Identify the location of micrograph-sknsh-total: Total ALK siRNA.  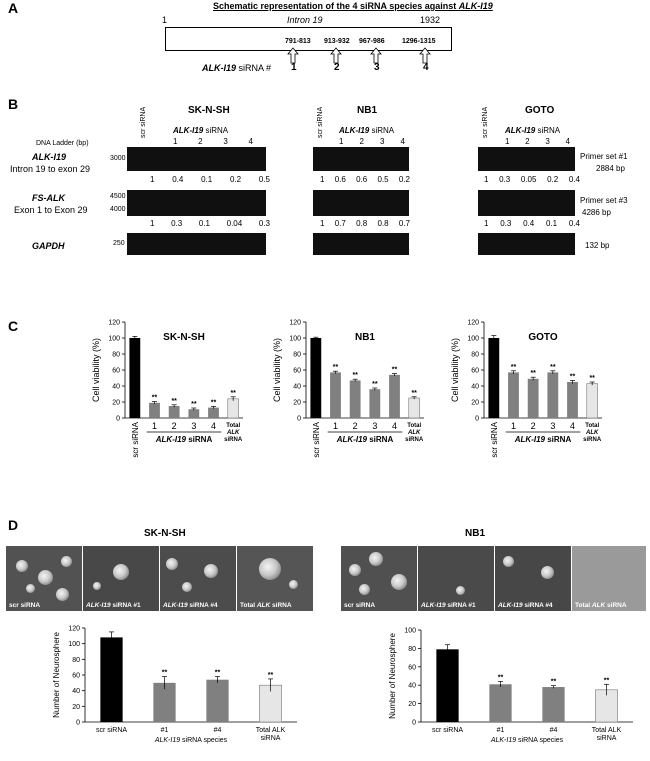
(275, 578).